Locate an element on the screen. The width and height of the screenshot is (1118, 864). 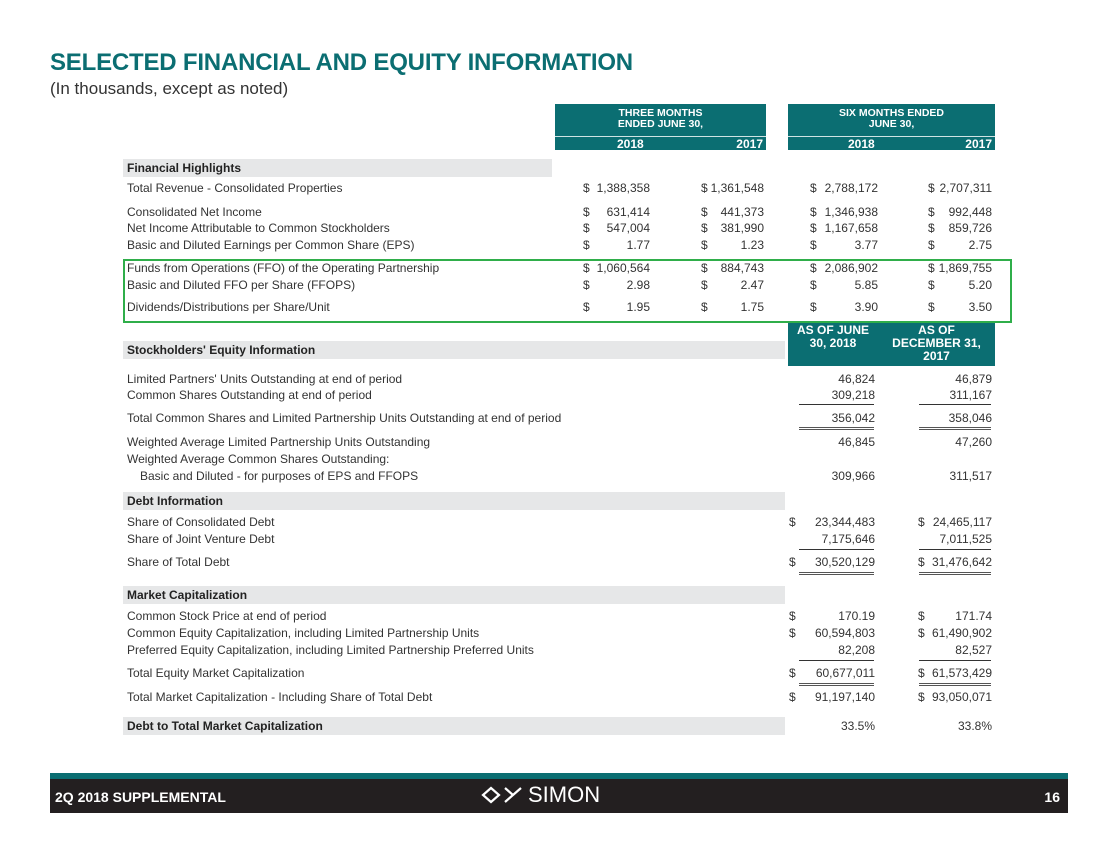
amount: 82,527 is located at coordinates (973, 650).